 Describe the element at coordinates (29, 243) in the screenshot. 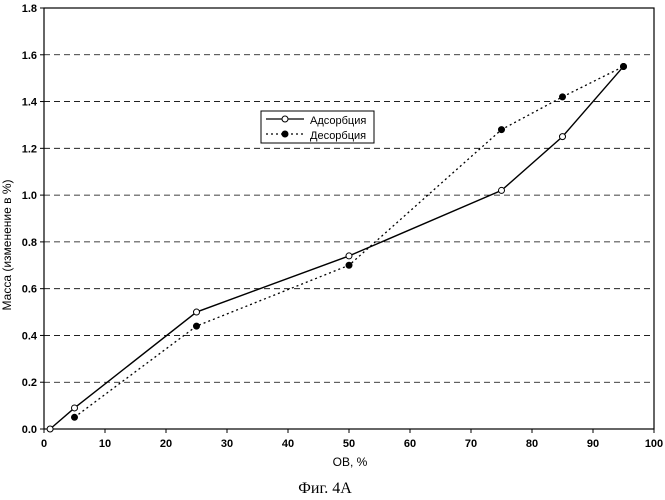

I see `y-tick-label: 0.8` at that location.